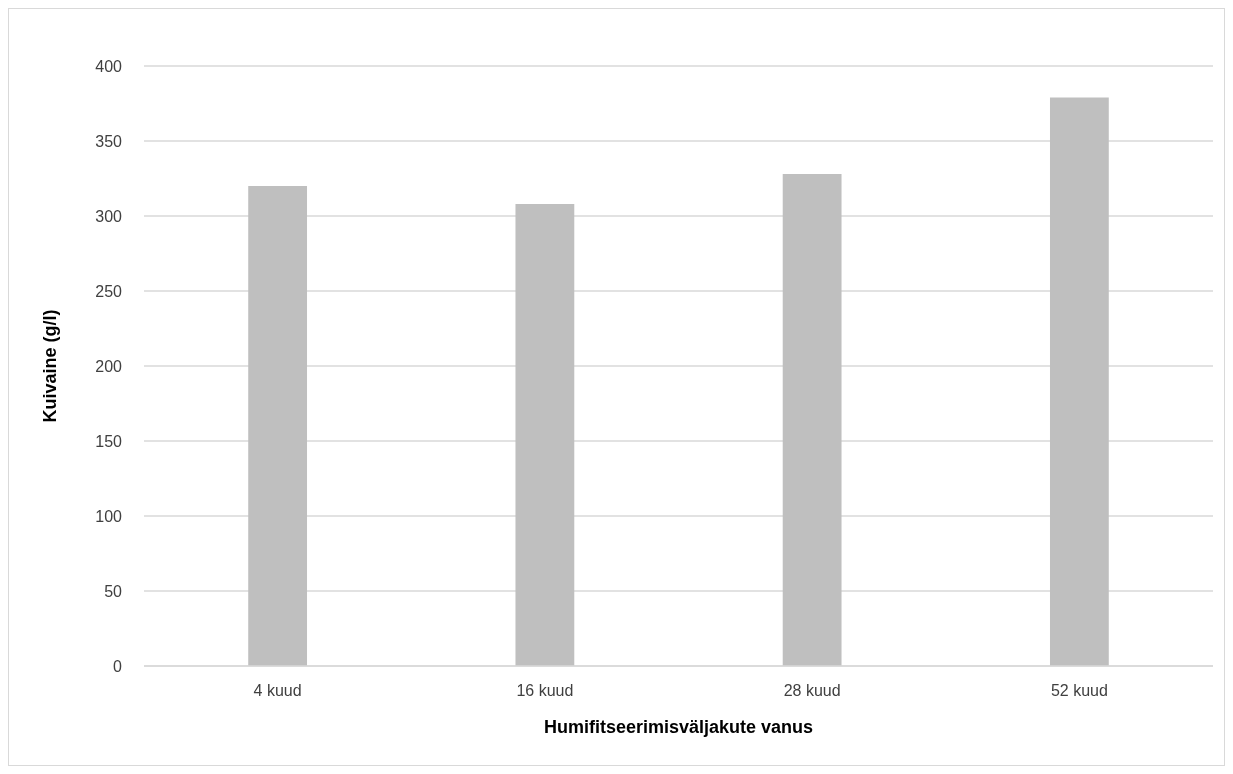 This screenshot has width=1233, height=774. What do you see at coordinates (113, 591) in the screenshot?
I see `y-tick-label: 50` at bounding box center [113, 591].